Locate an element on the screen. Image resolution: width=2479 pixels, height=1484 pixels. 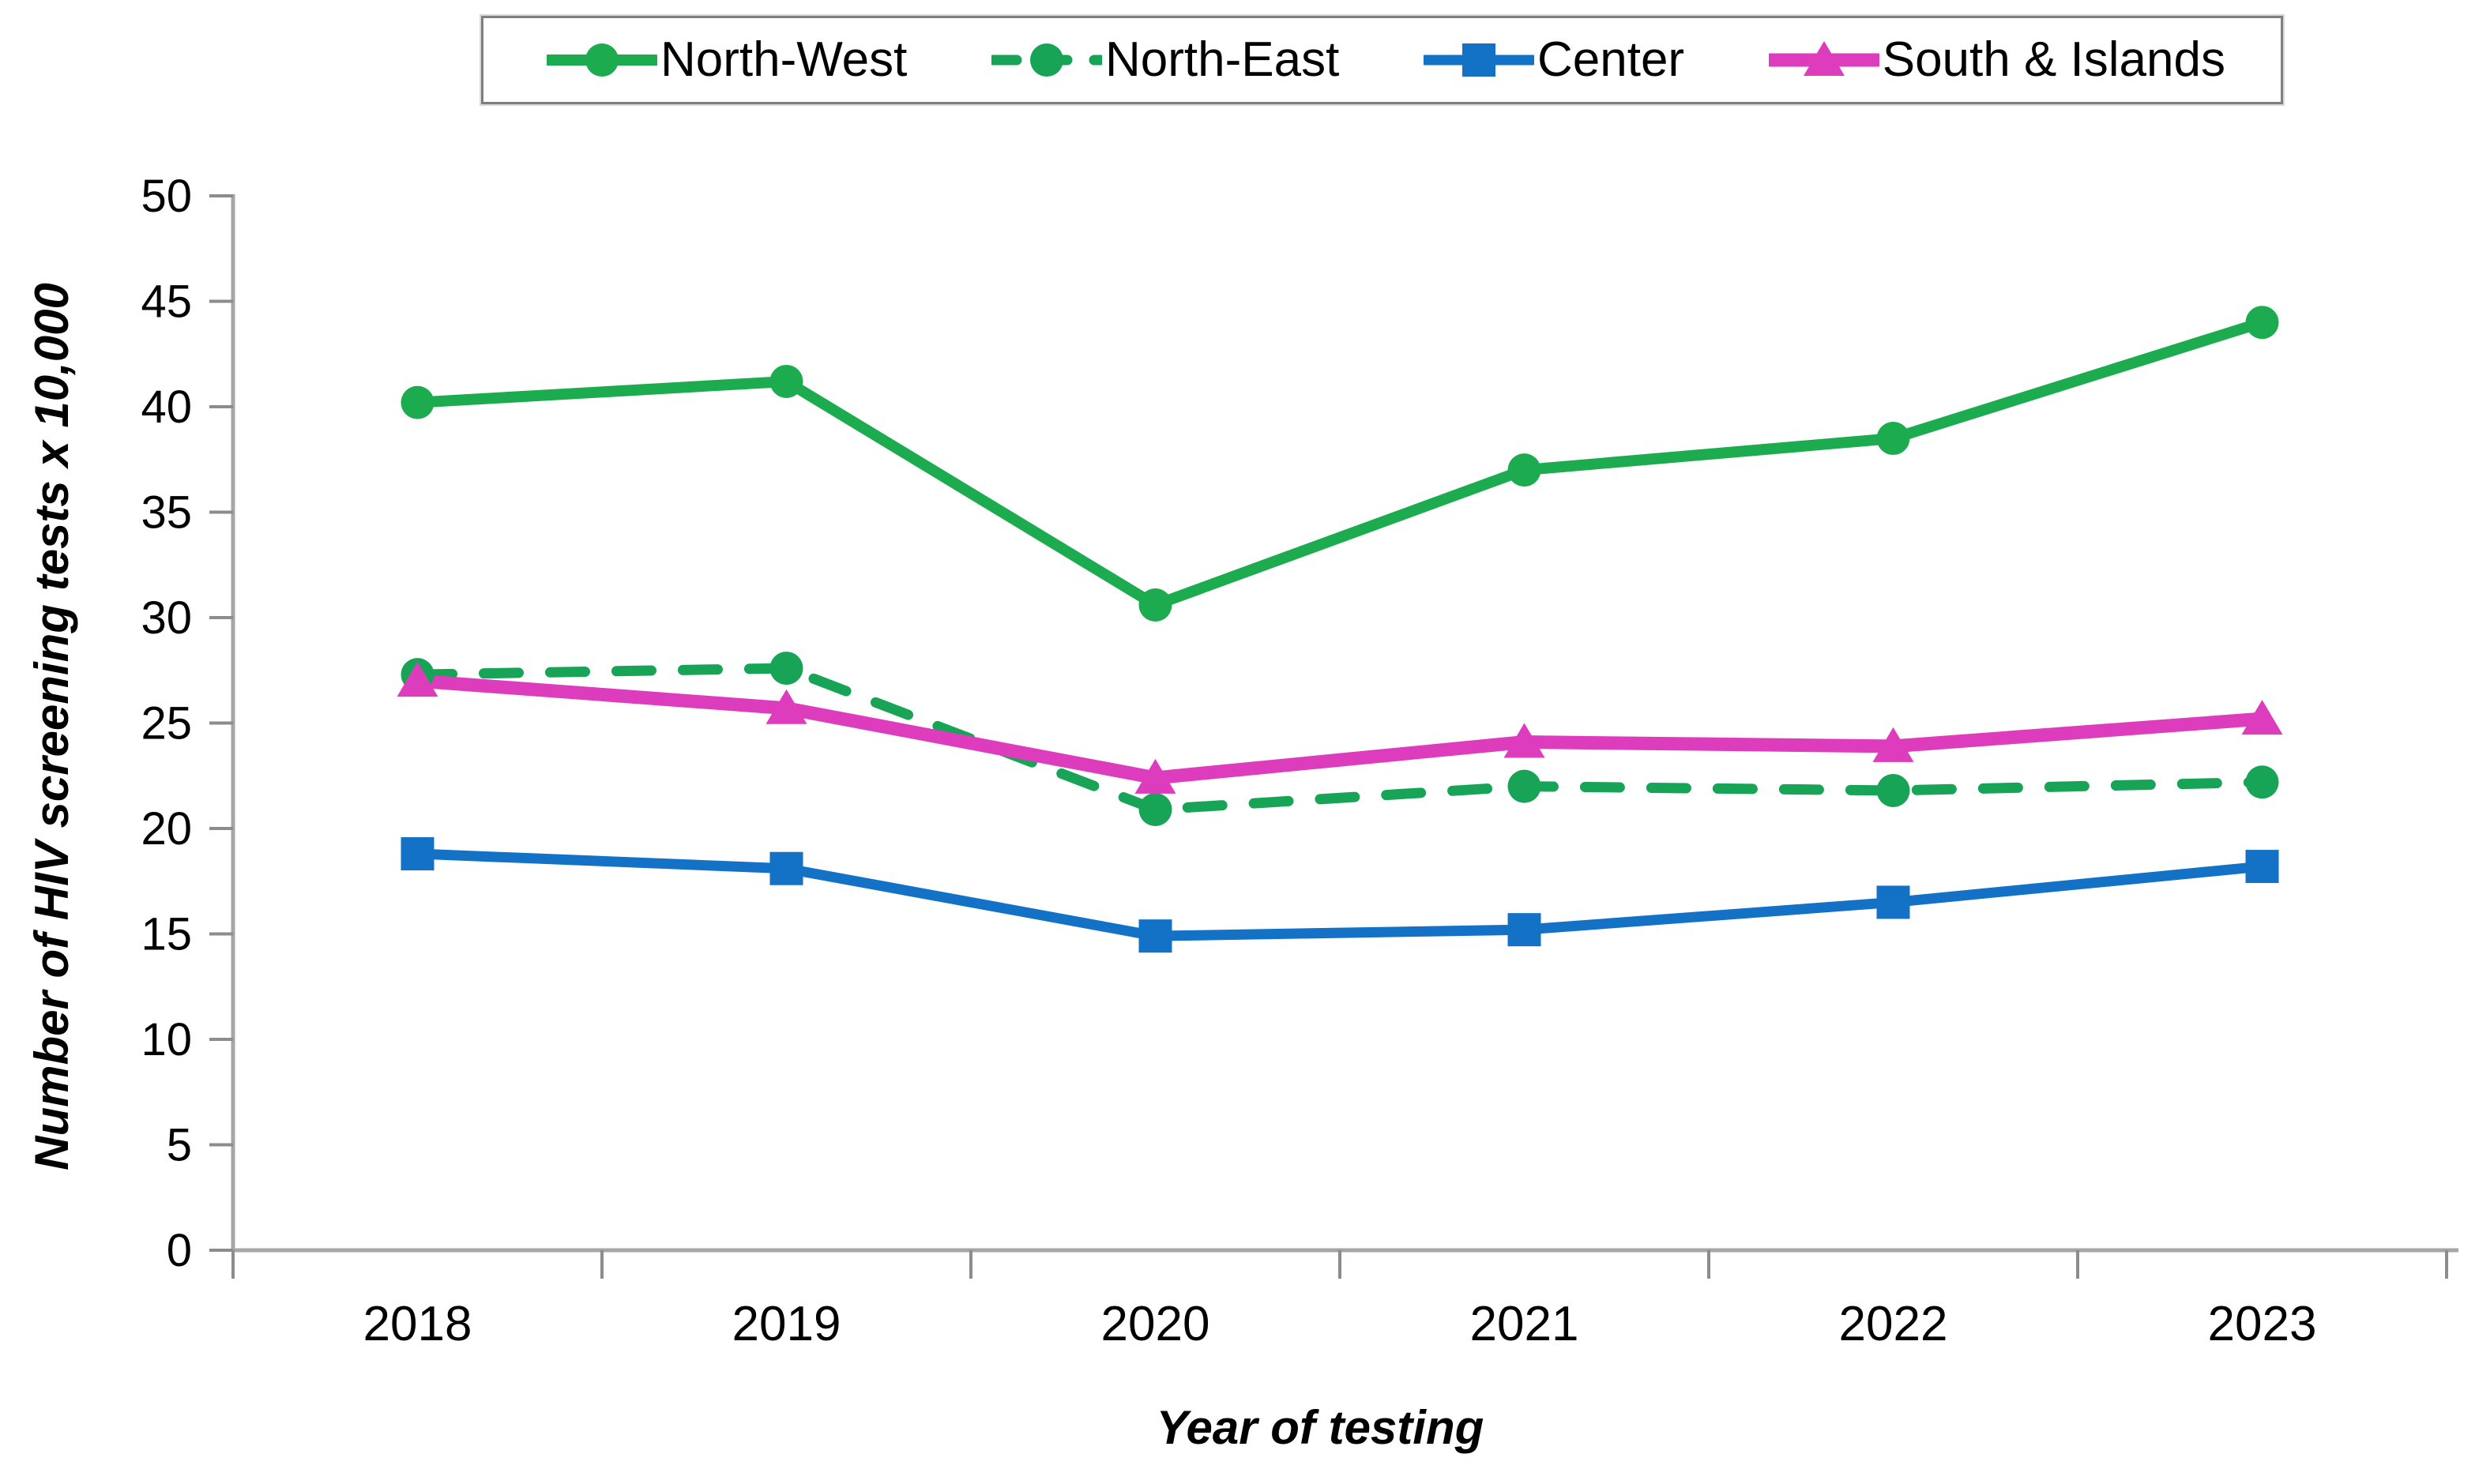
series-line-north-east is located at coordinates (1339, 739).